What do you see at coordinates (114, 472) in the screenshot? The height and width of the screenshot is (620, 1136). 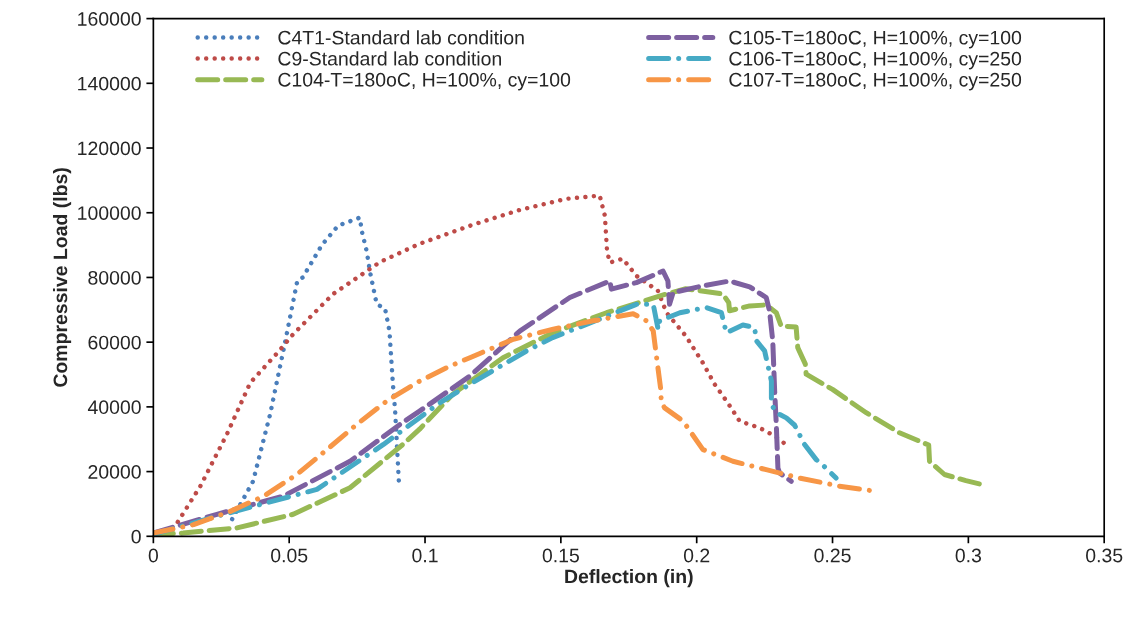 I see `y-tick-label: 20000` at bounding box center [114, 472].